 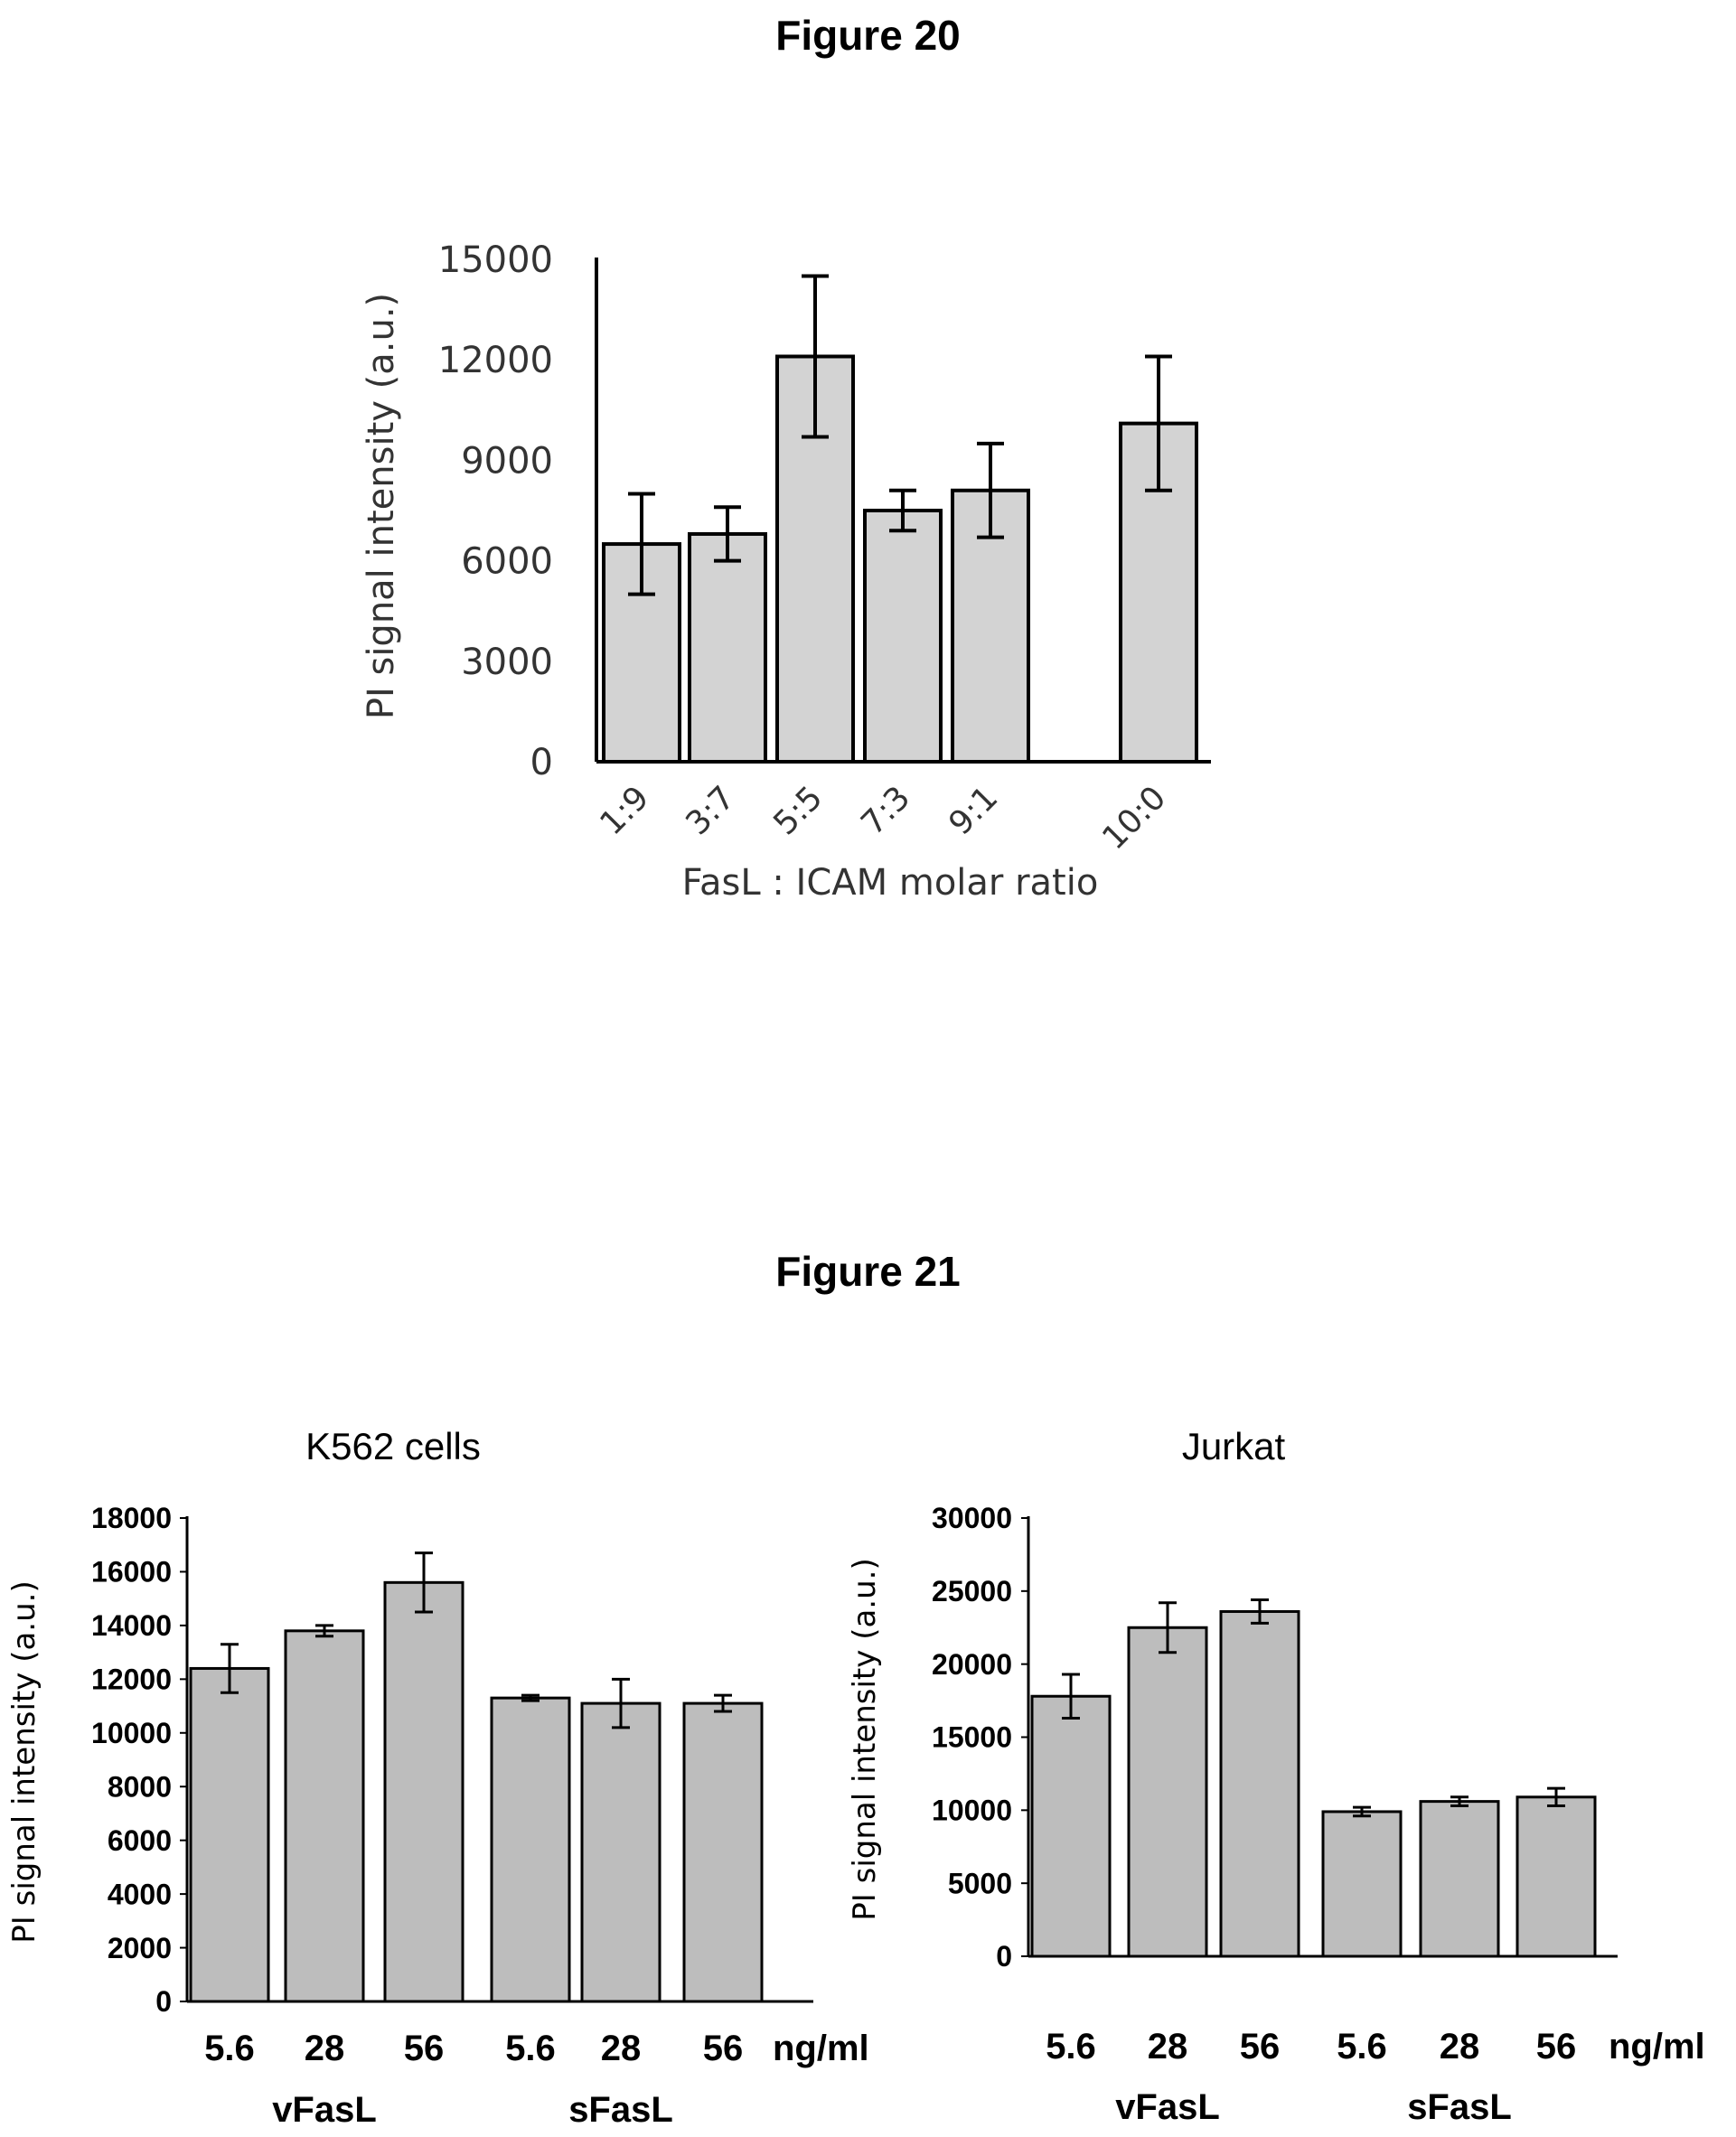 I want to click on y-tick-label: 3000, so click(x=507, y=662).